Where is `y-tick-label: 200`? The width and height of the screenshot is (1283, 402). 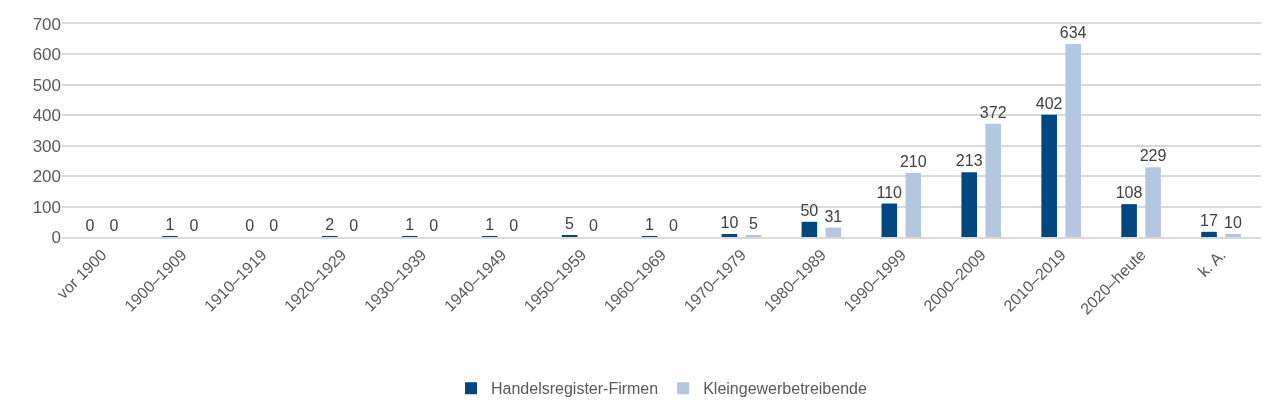
y-tick-label: 200 is located at coordinates (46, 177).